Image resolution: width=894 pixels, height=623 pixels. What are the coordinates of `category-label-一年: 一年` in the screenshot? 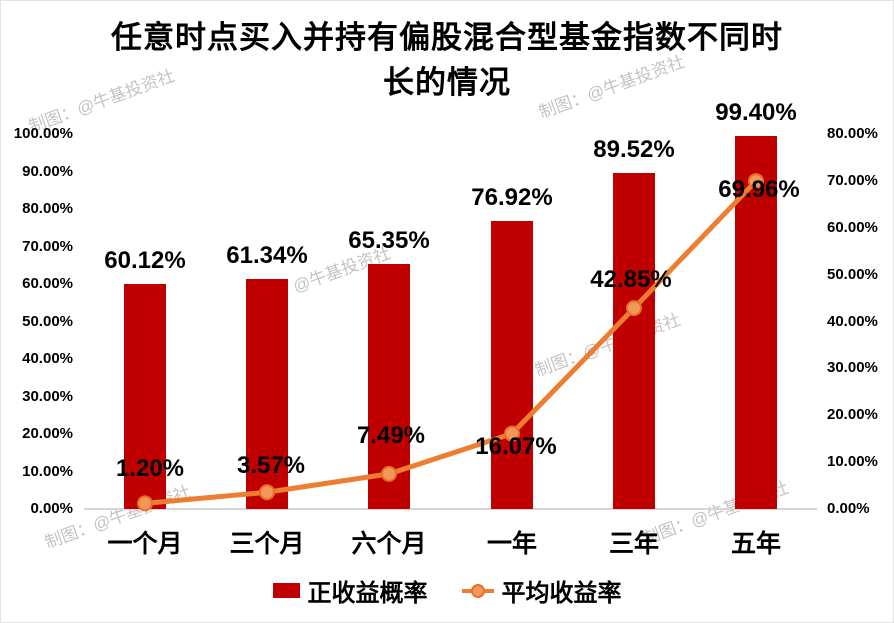 It's located at (511, 544).